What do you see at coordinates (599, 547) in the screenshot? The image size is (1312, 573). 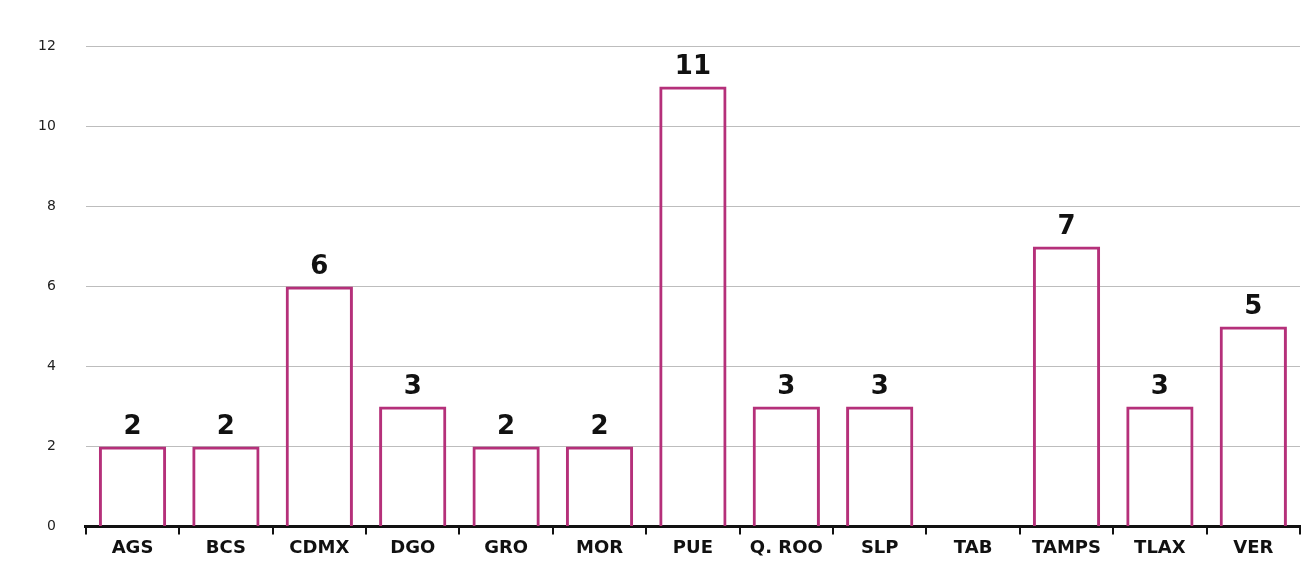 I see `x-tick-label: MOR` at bounding box center [599, 547].